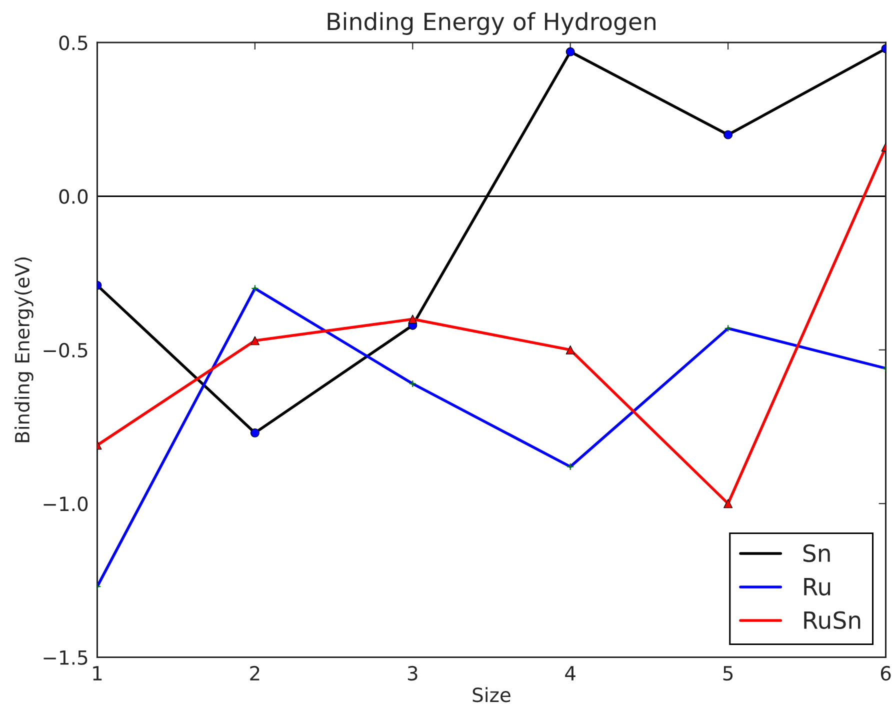 This screenshot has width=892, height=709. Describe the element at coordinates (816, 553) in the screenshot. I see `legend-label: Sn` at that location.